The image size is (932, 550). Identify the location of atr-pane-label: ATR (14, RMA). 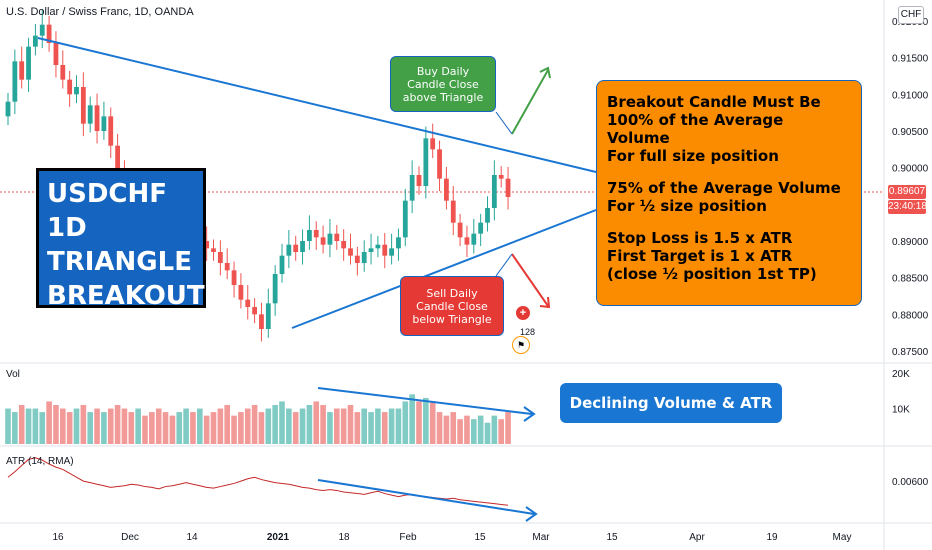
(40, 461).